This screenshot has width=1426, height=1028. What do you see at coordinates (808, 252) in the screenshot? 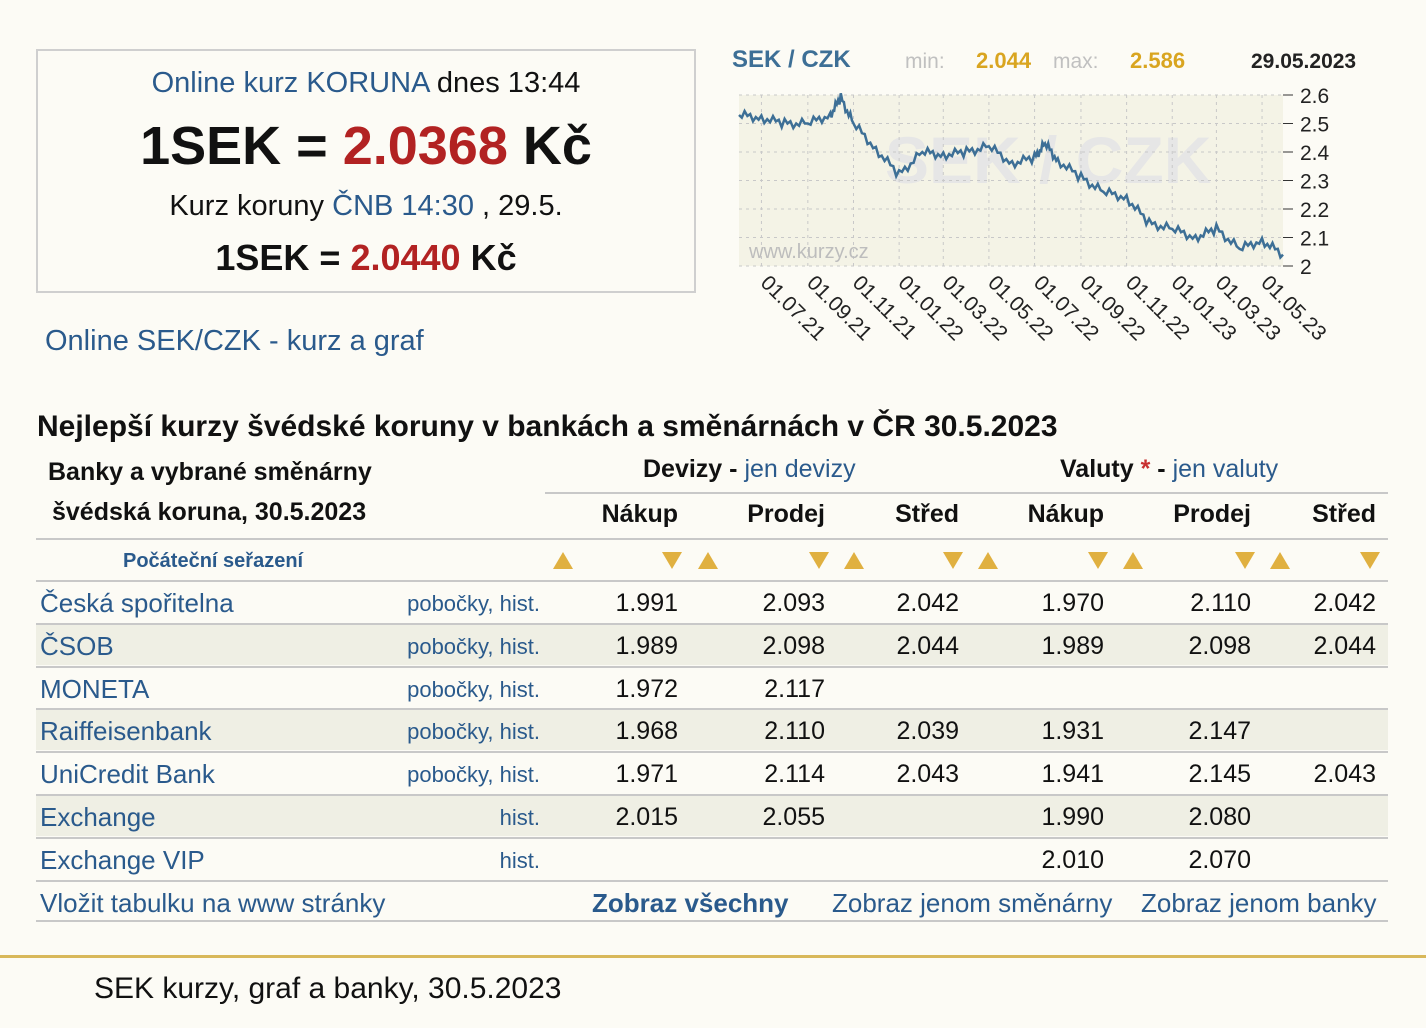
I see `chart-site-label: www.kurzy.cz` at bounding box center [808, 252].